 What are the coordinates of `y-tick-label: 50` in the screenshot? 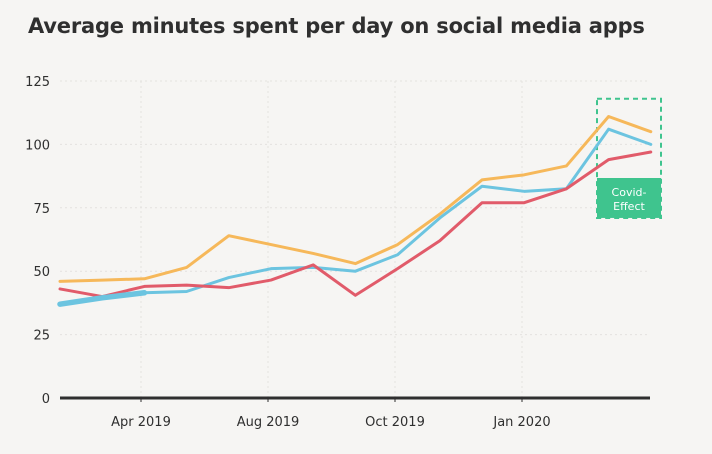 It's located at (41, 272).